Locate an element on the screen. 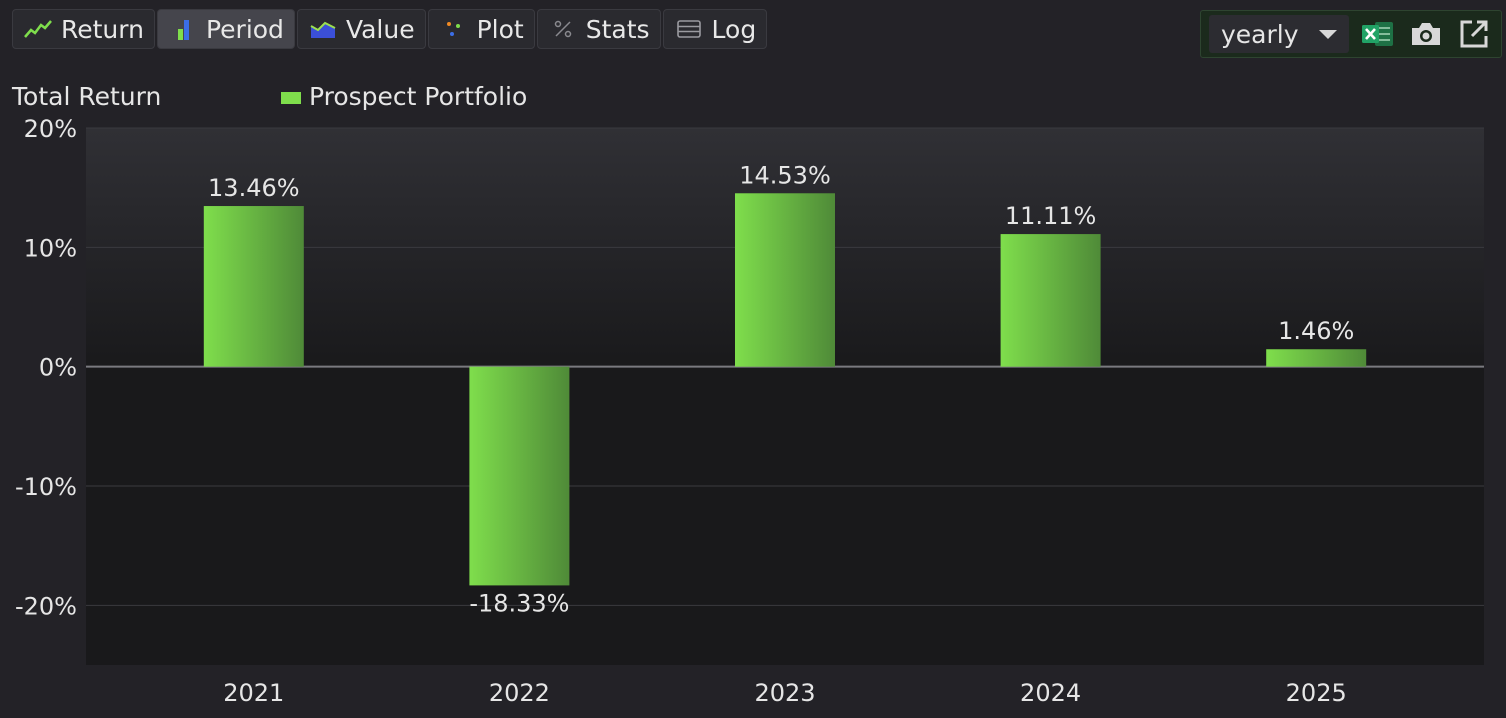  tab-return: Return is located at coordinates (83, 29).